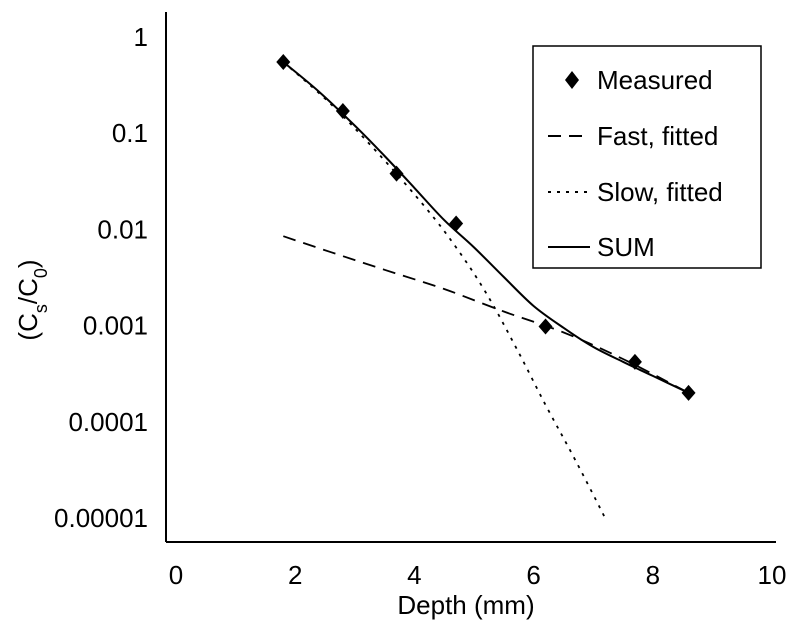  Describe the element at coordinates (115, 326) in the screenshot. I see `y-tick-label-0.001: 0.001` at that location.